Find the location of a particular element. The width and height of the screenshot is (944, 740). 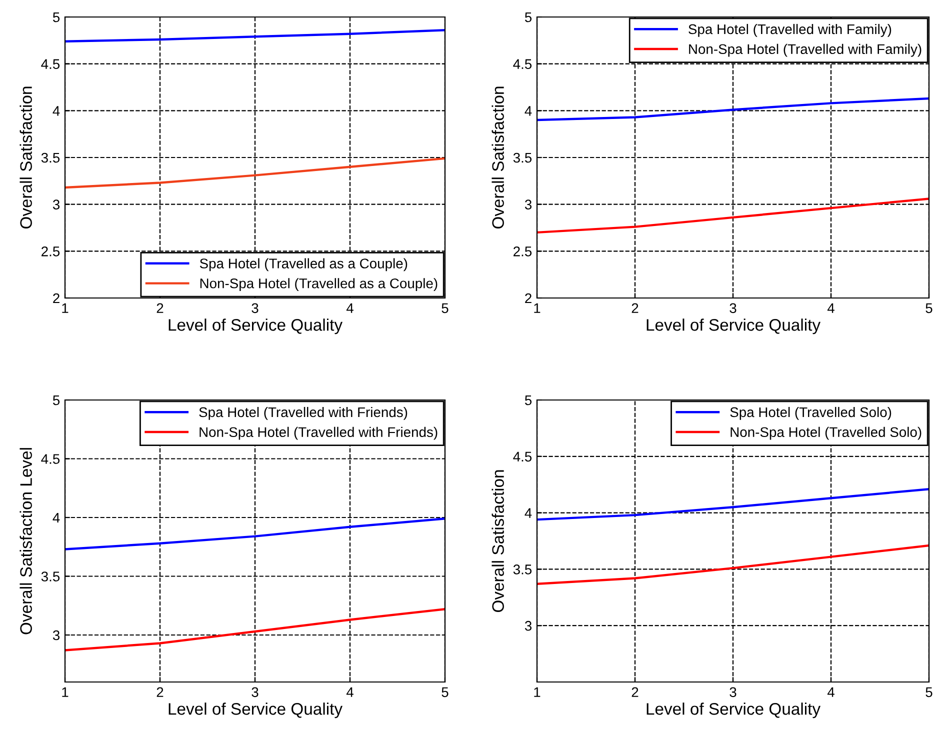

legend-label: Non-Spa Hotel (Travelled with Family) is located at coordinates (805, 50).